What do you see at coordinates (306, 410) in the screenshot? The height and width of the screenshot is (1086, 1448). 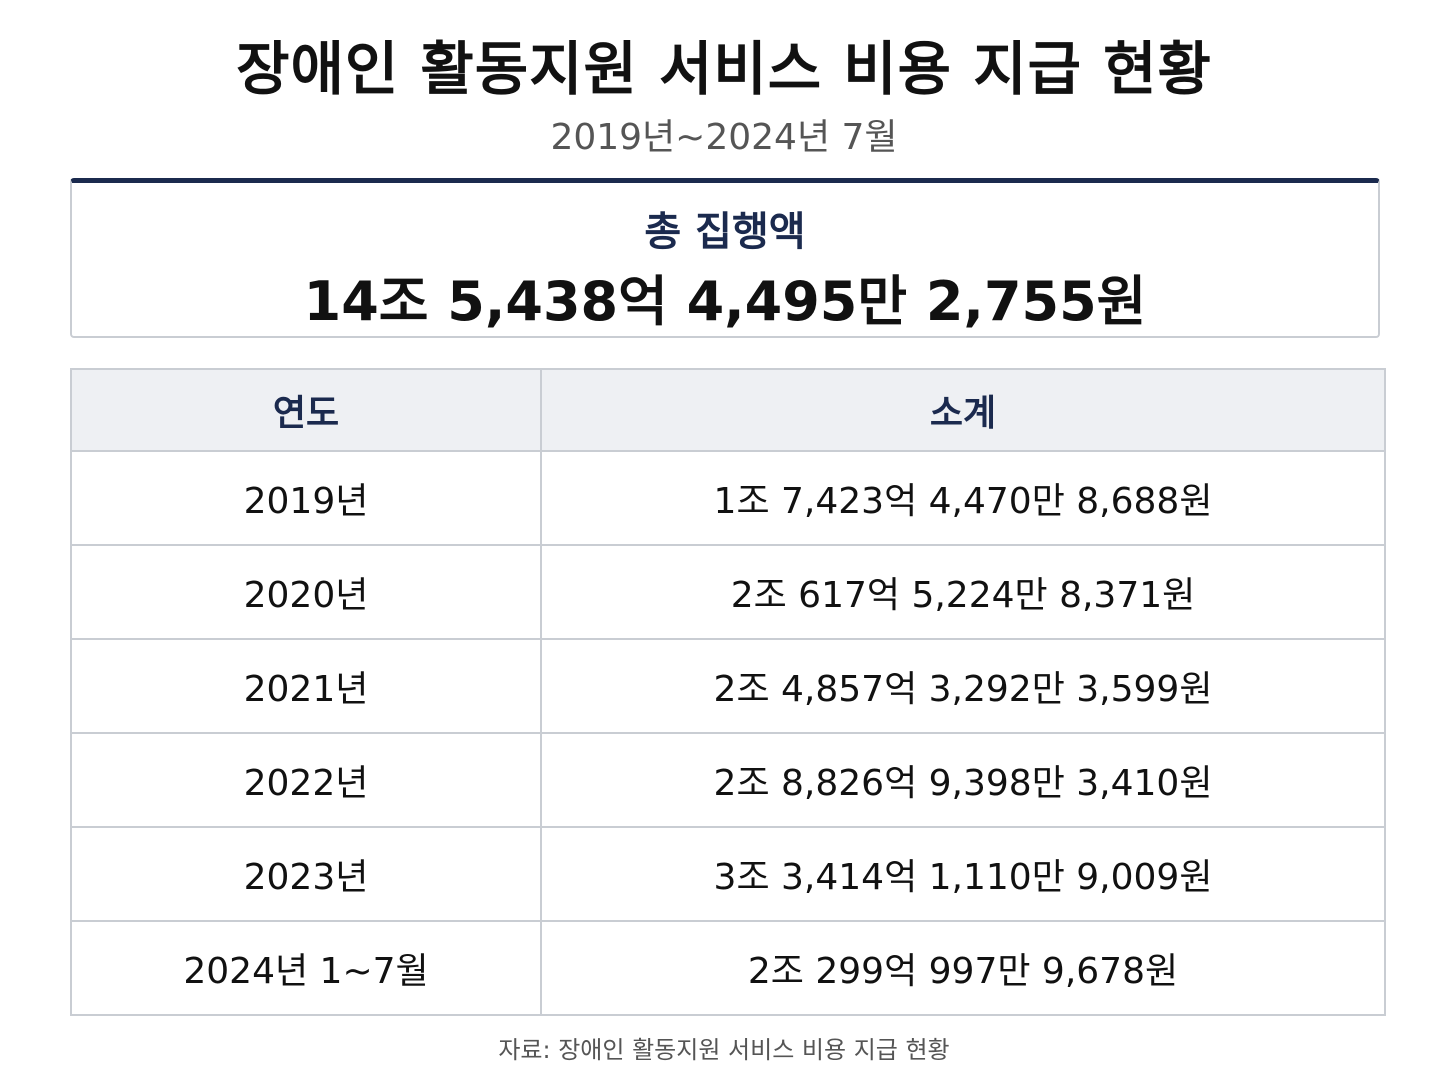 I see `column-header-year: 연도` at bounding box center [306, 410].